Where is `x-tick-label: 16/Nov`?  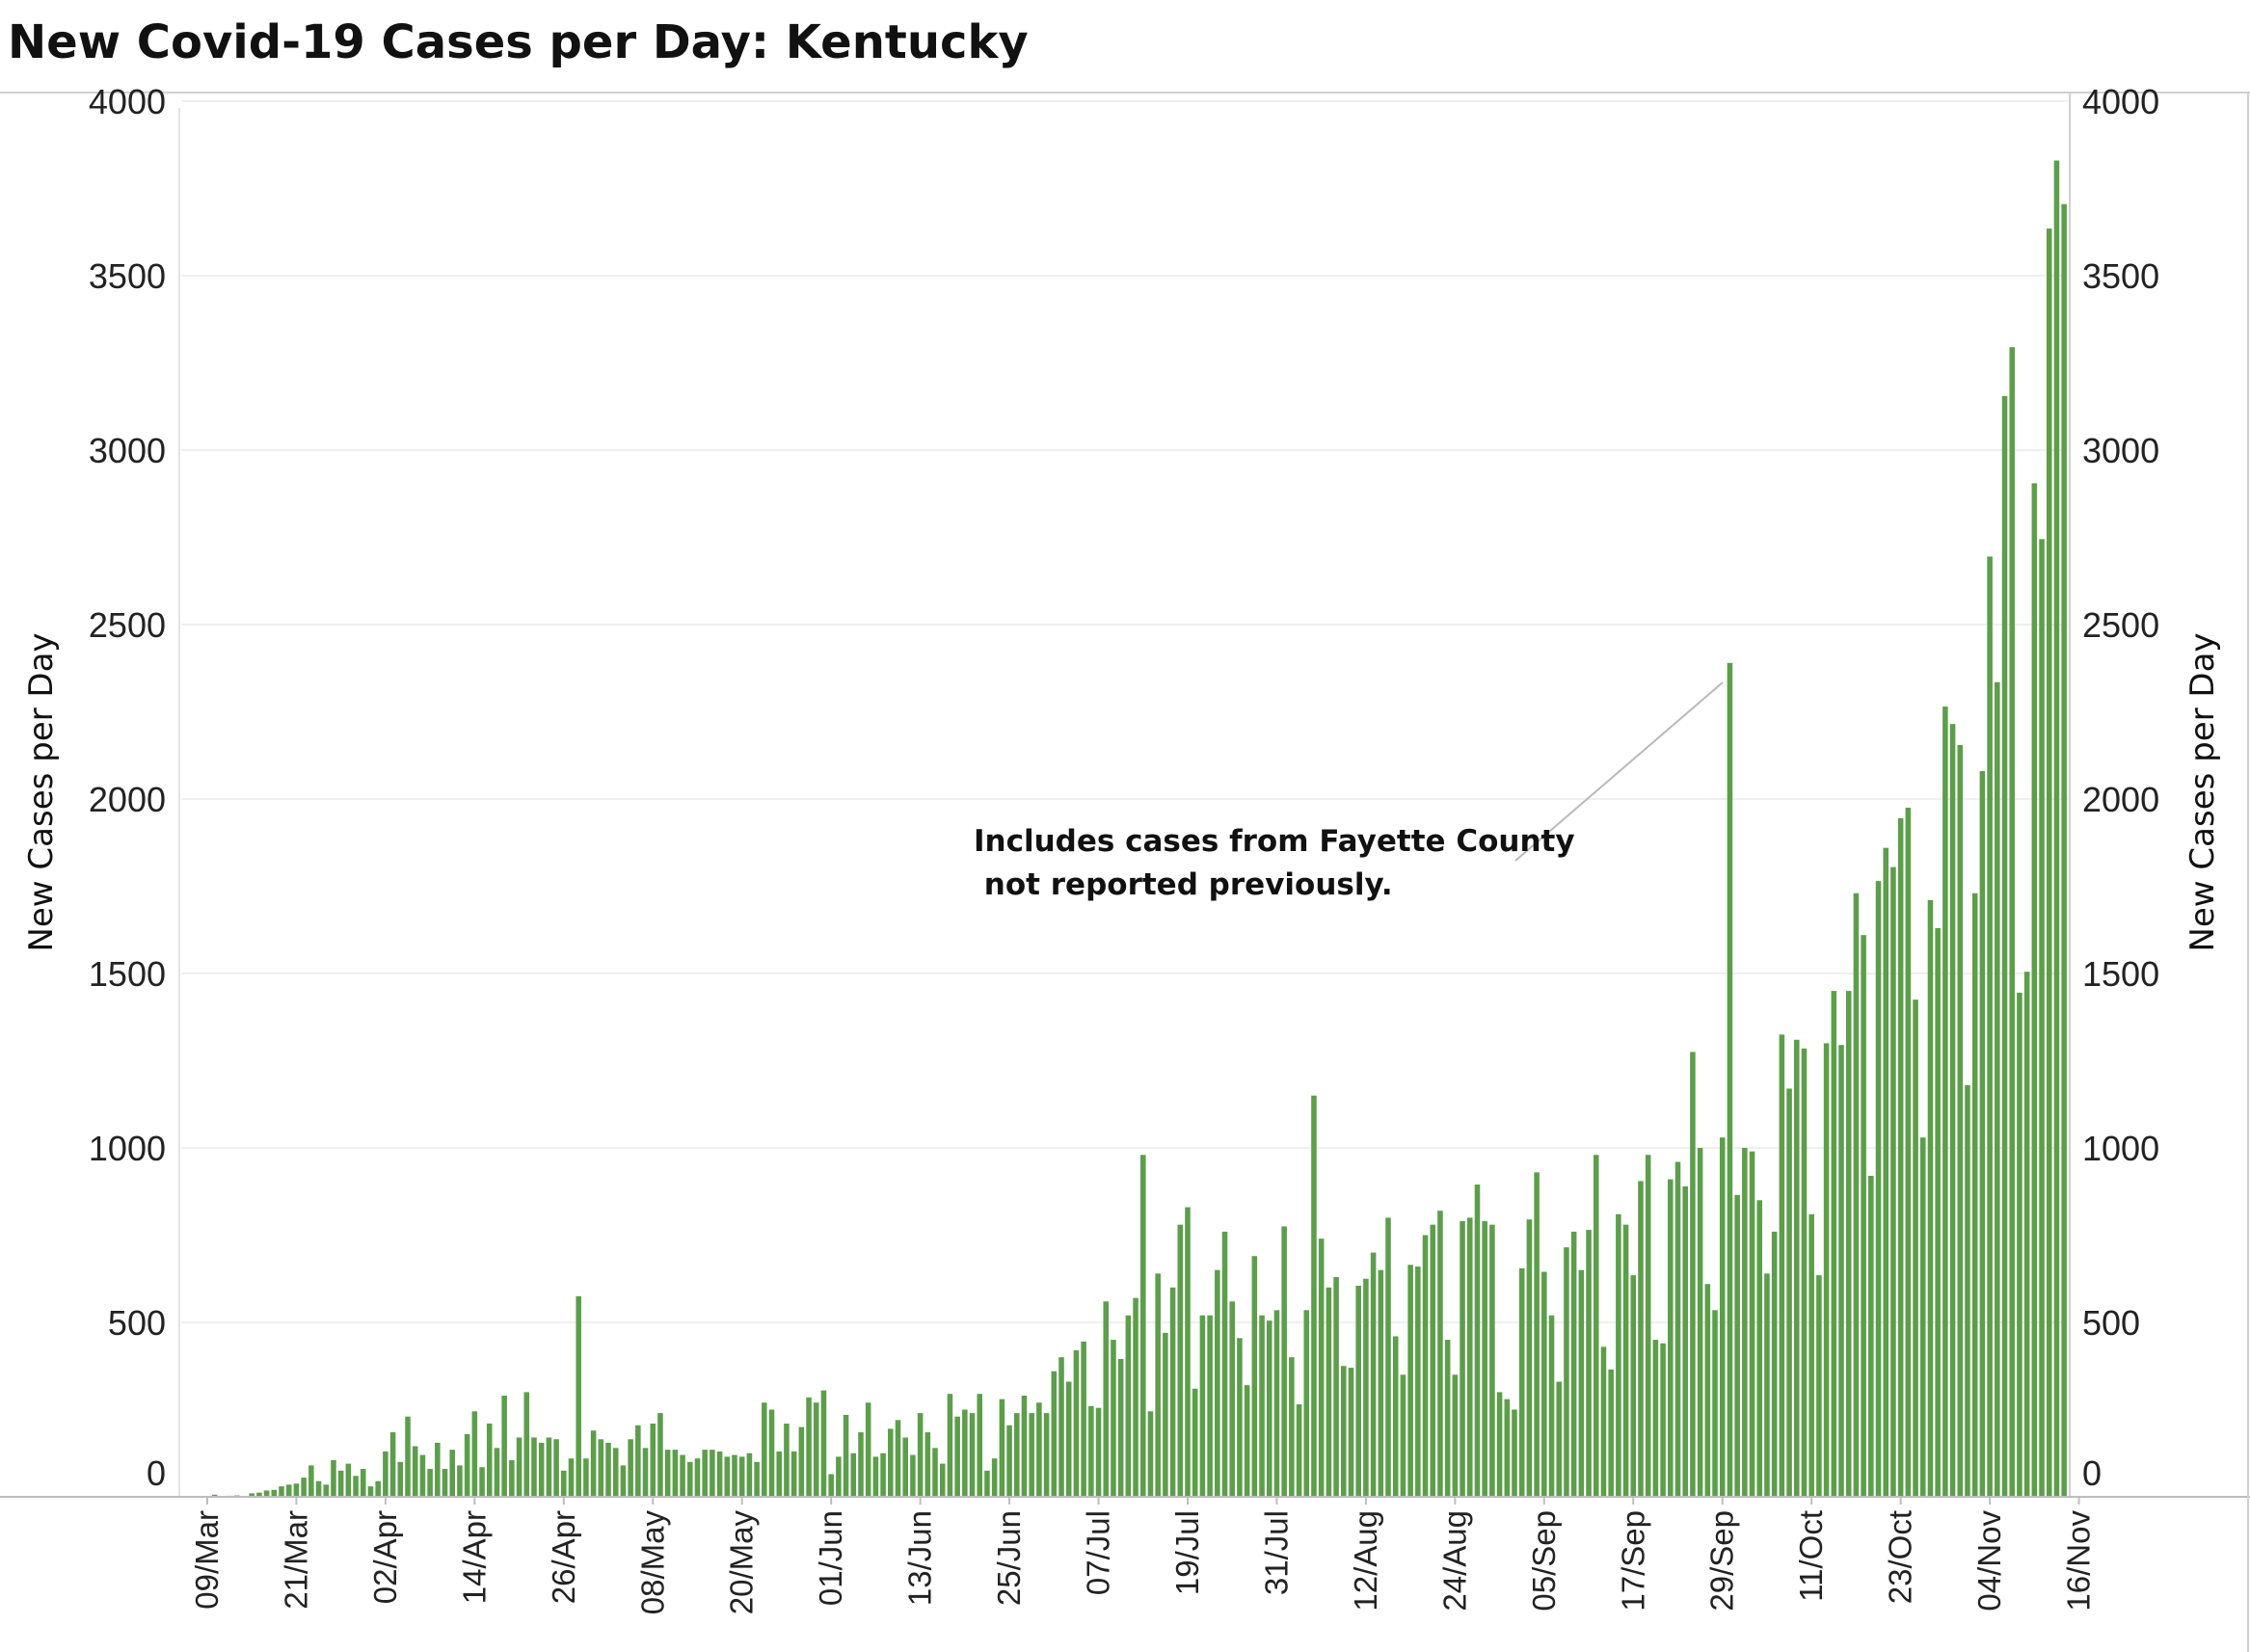
x-tick-label: 16/Nov is located at coordinates (2079, 1561).